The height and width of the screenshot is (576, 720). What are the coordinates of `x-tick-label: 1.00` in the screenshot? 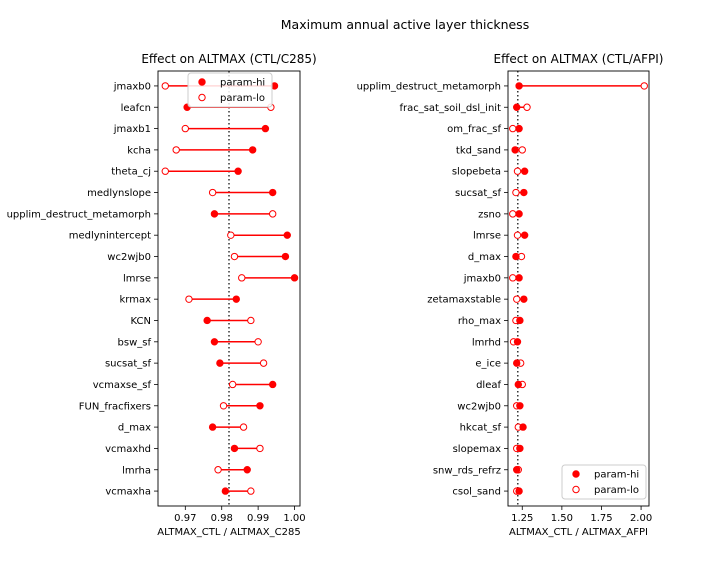 It's located at (294, 518).